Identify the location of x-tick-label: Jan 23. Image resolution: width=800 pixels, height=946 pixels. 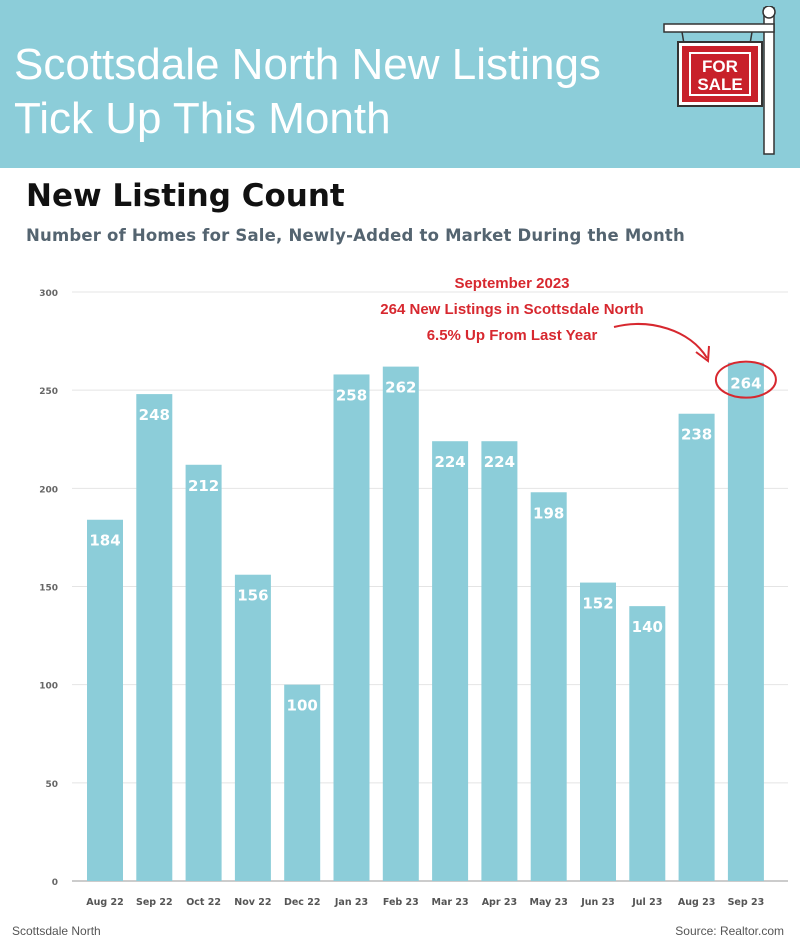
(351, 902).